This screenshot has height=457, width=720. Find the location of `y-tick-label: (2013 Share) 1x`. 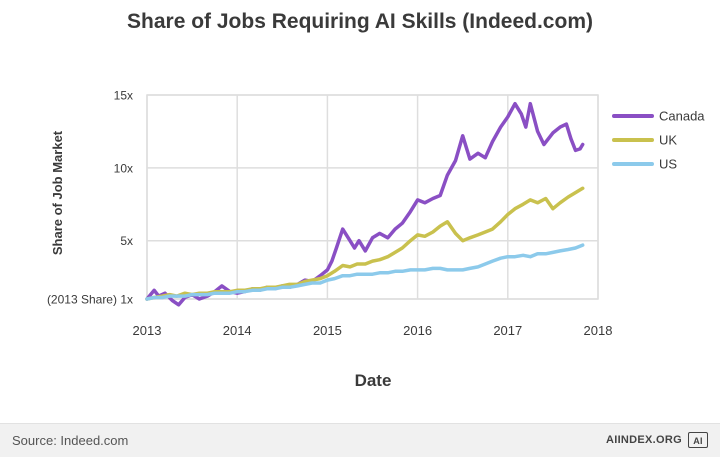

y-tick-label: (2013 Share) 1x is located at coordinates (90, 300).